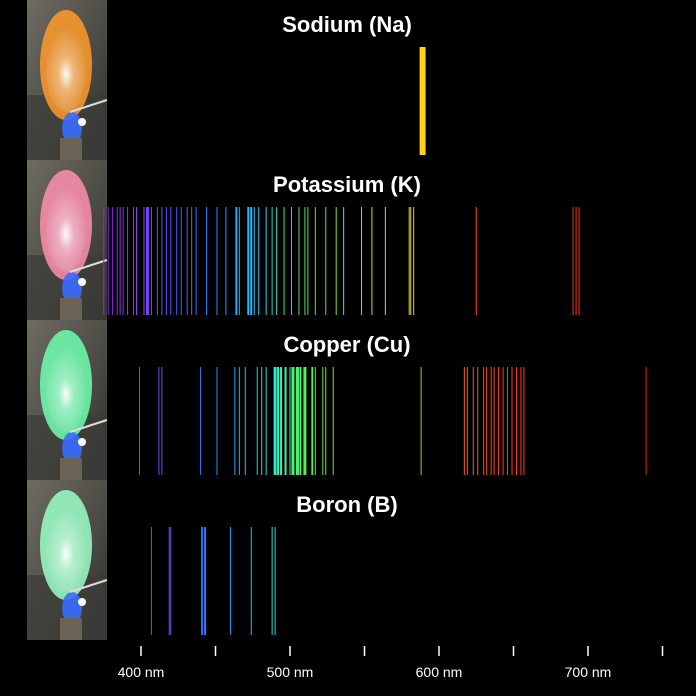 This screenshot has width=696, height=696. I want to click on title-sodium: Sodium (Na), so click(347, 24).